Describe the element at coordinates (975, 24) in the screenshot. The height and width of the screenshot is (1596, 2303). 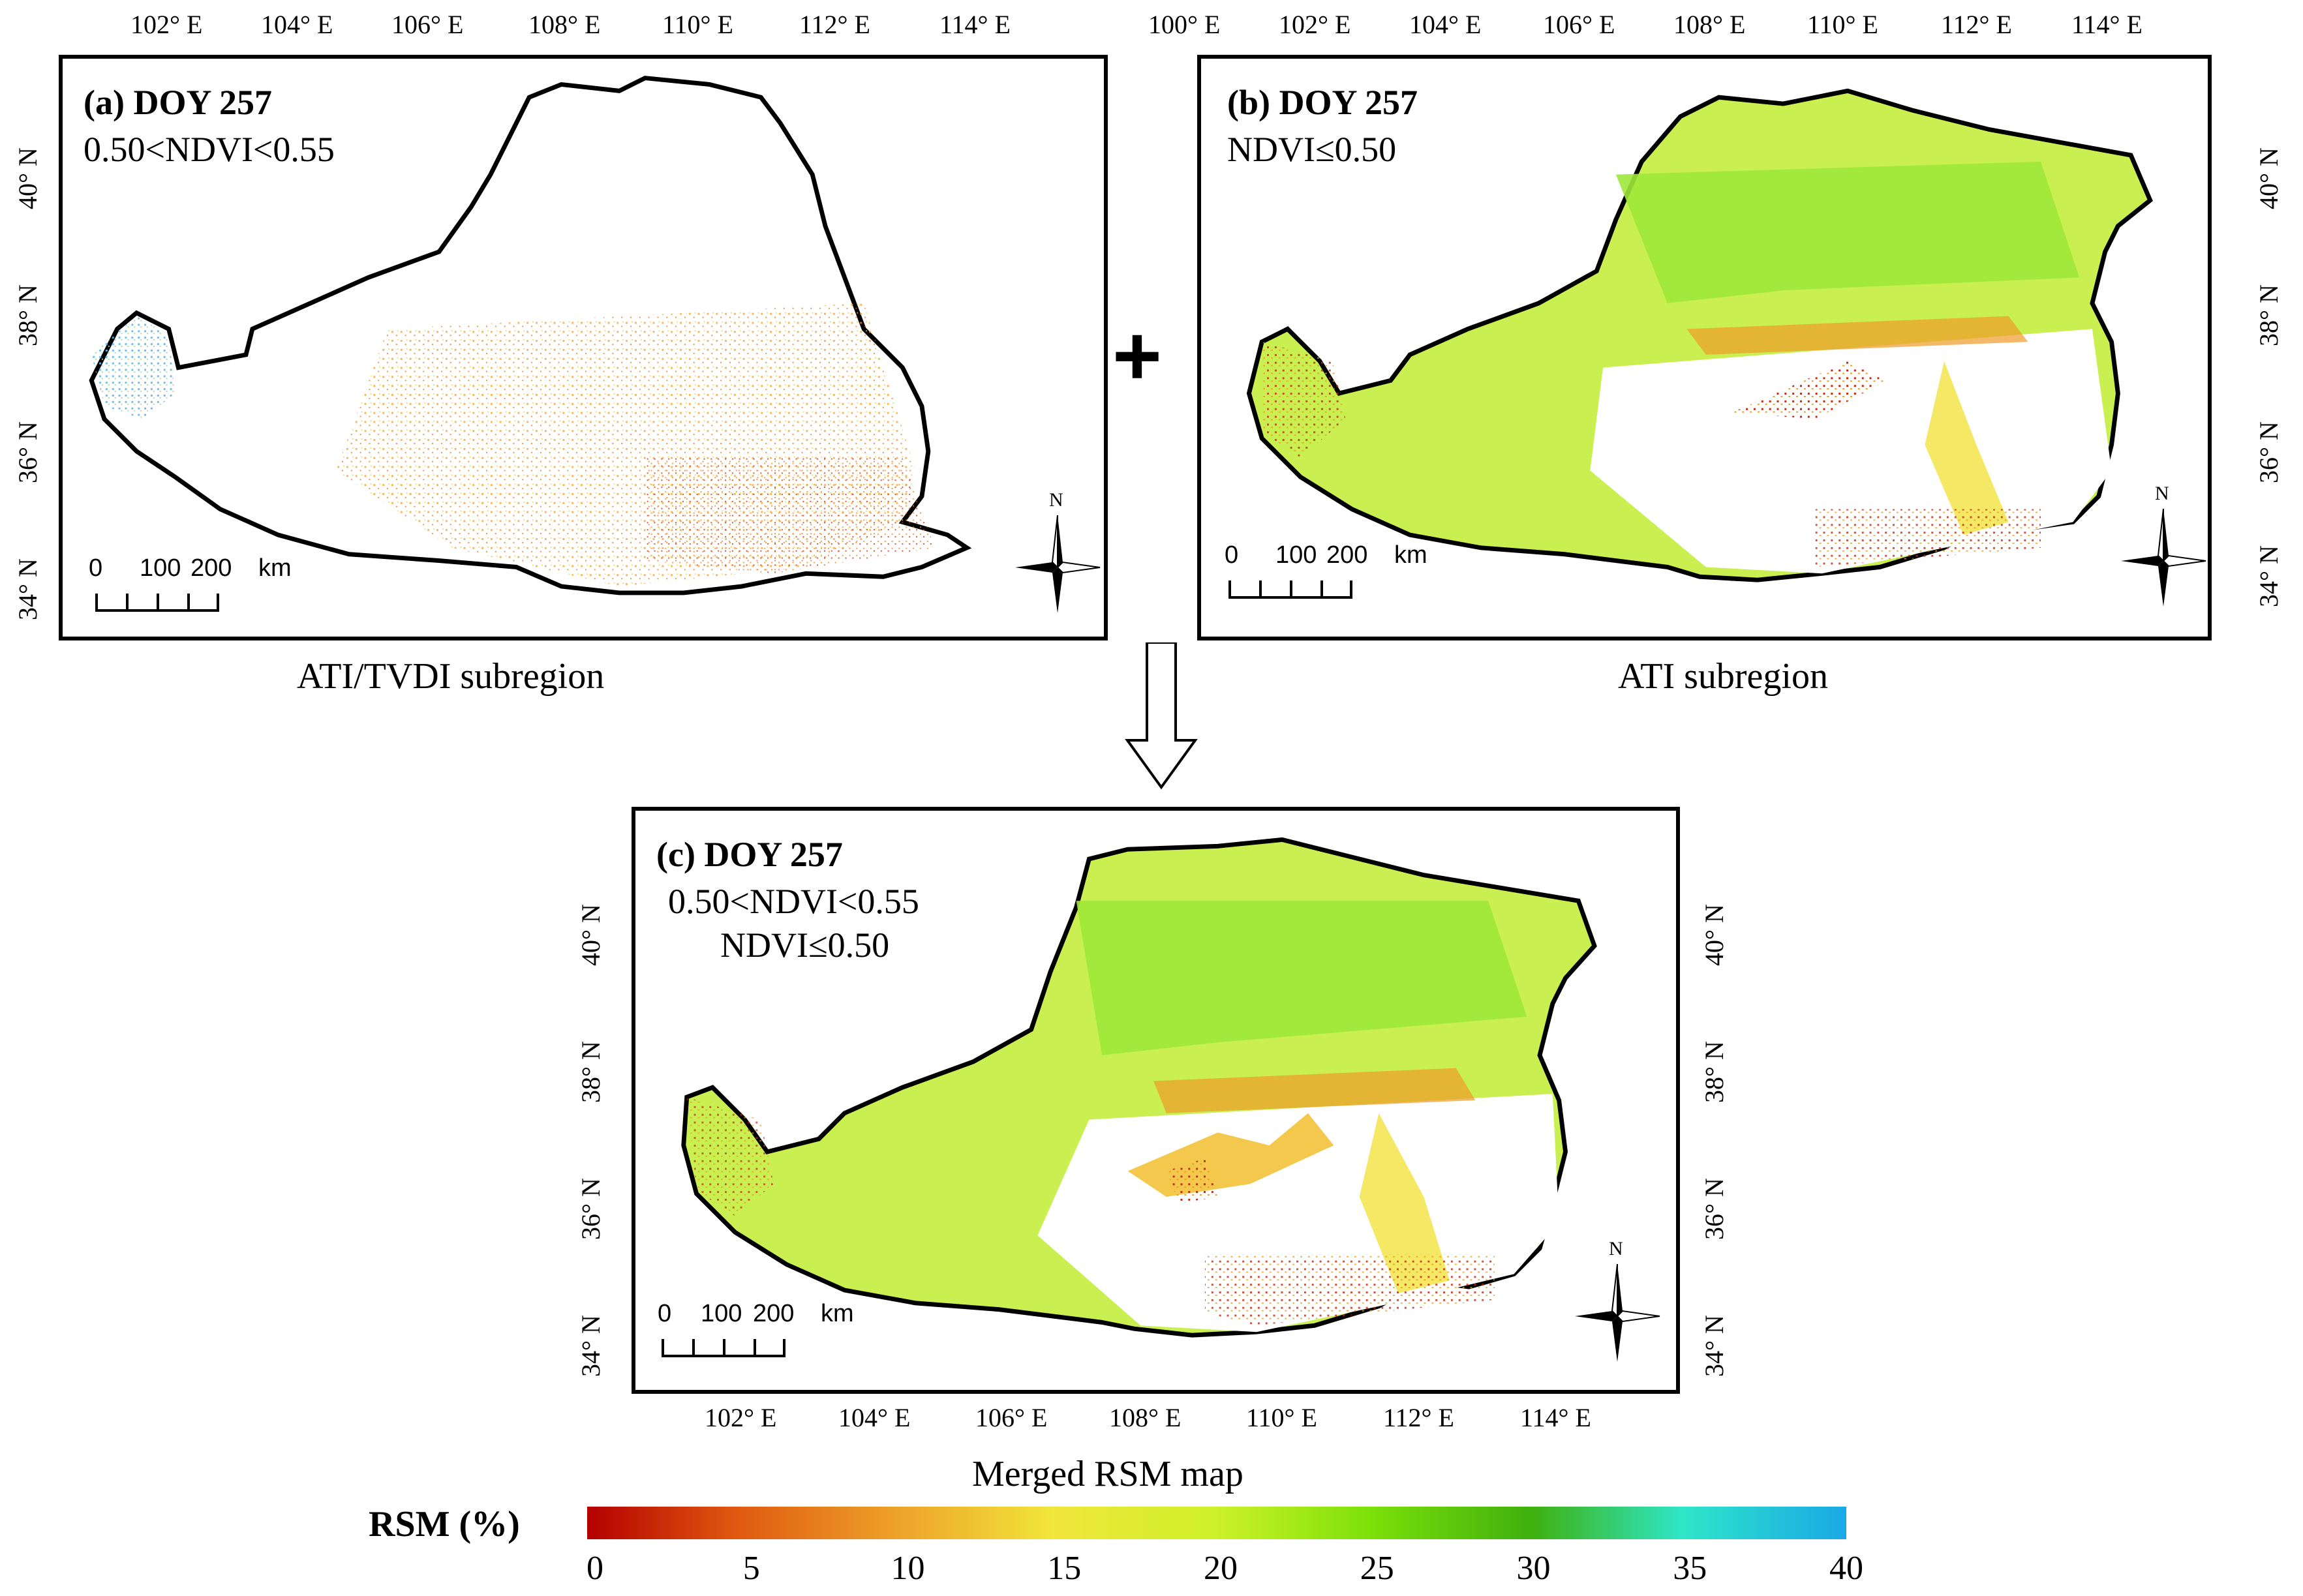
I see `lon-tick-a-6: 114° E` at that location.